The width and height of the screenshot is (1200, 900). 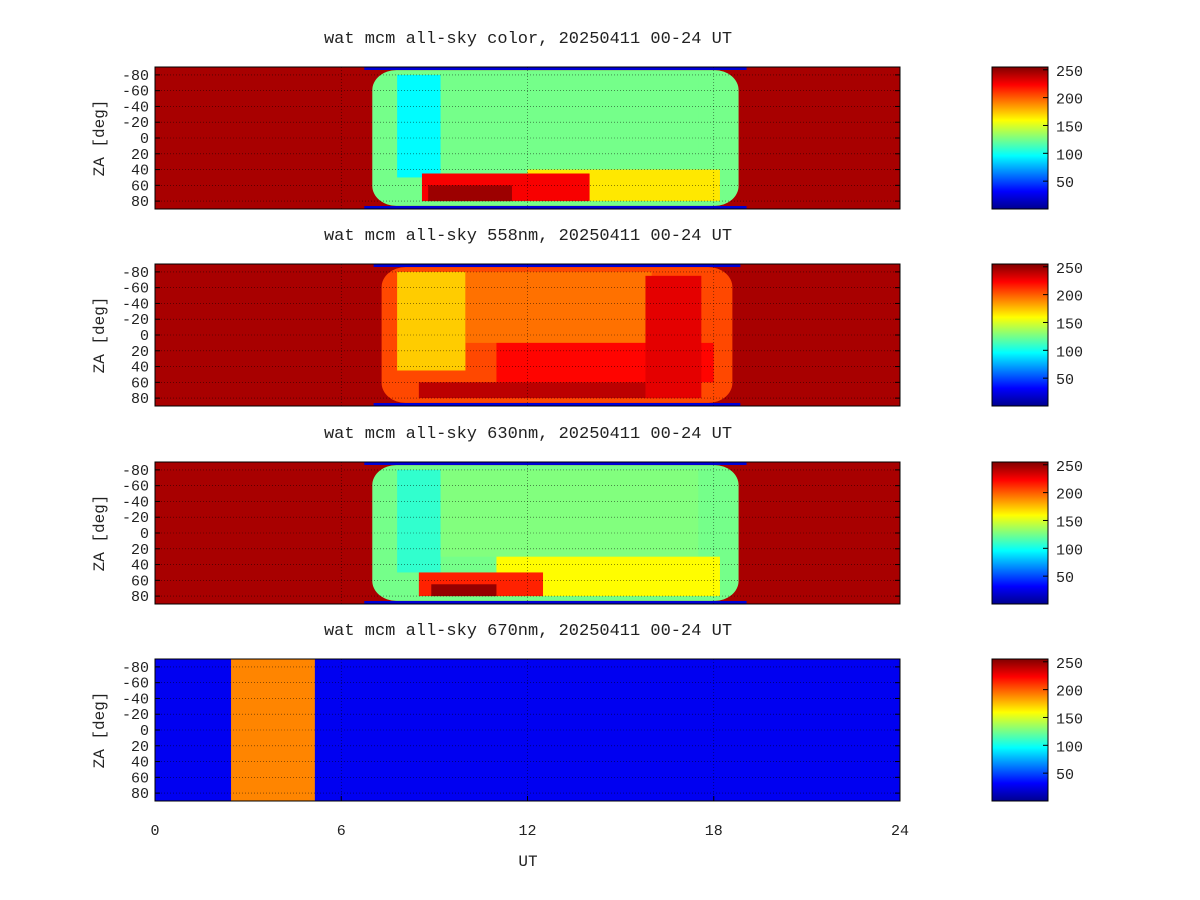 What do you see at coordinates (1020, 533) in the screenshot?
I see `panel-3-colorbar` at bounding box center [1020, 533].